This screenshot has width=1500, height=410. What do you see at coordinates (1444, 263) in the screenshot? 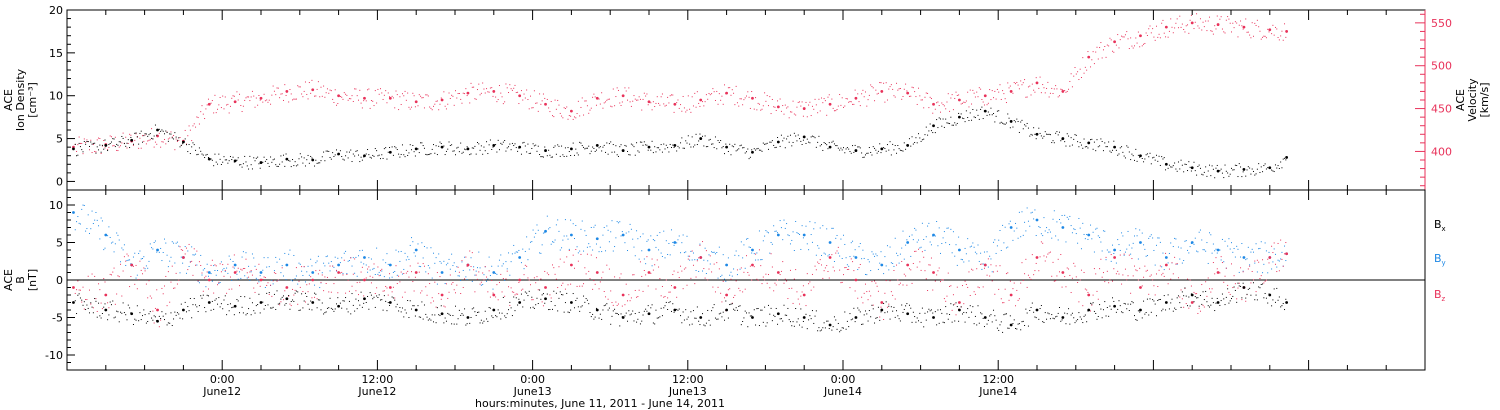
I see `legend-by-sub: y` at bounding box center [1444, 263].